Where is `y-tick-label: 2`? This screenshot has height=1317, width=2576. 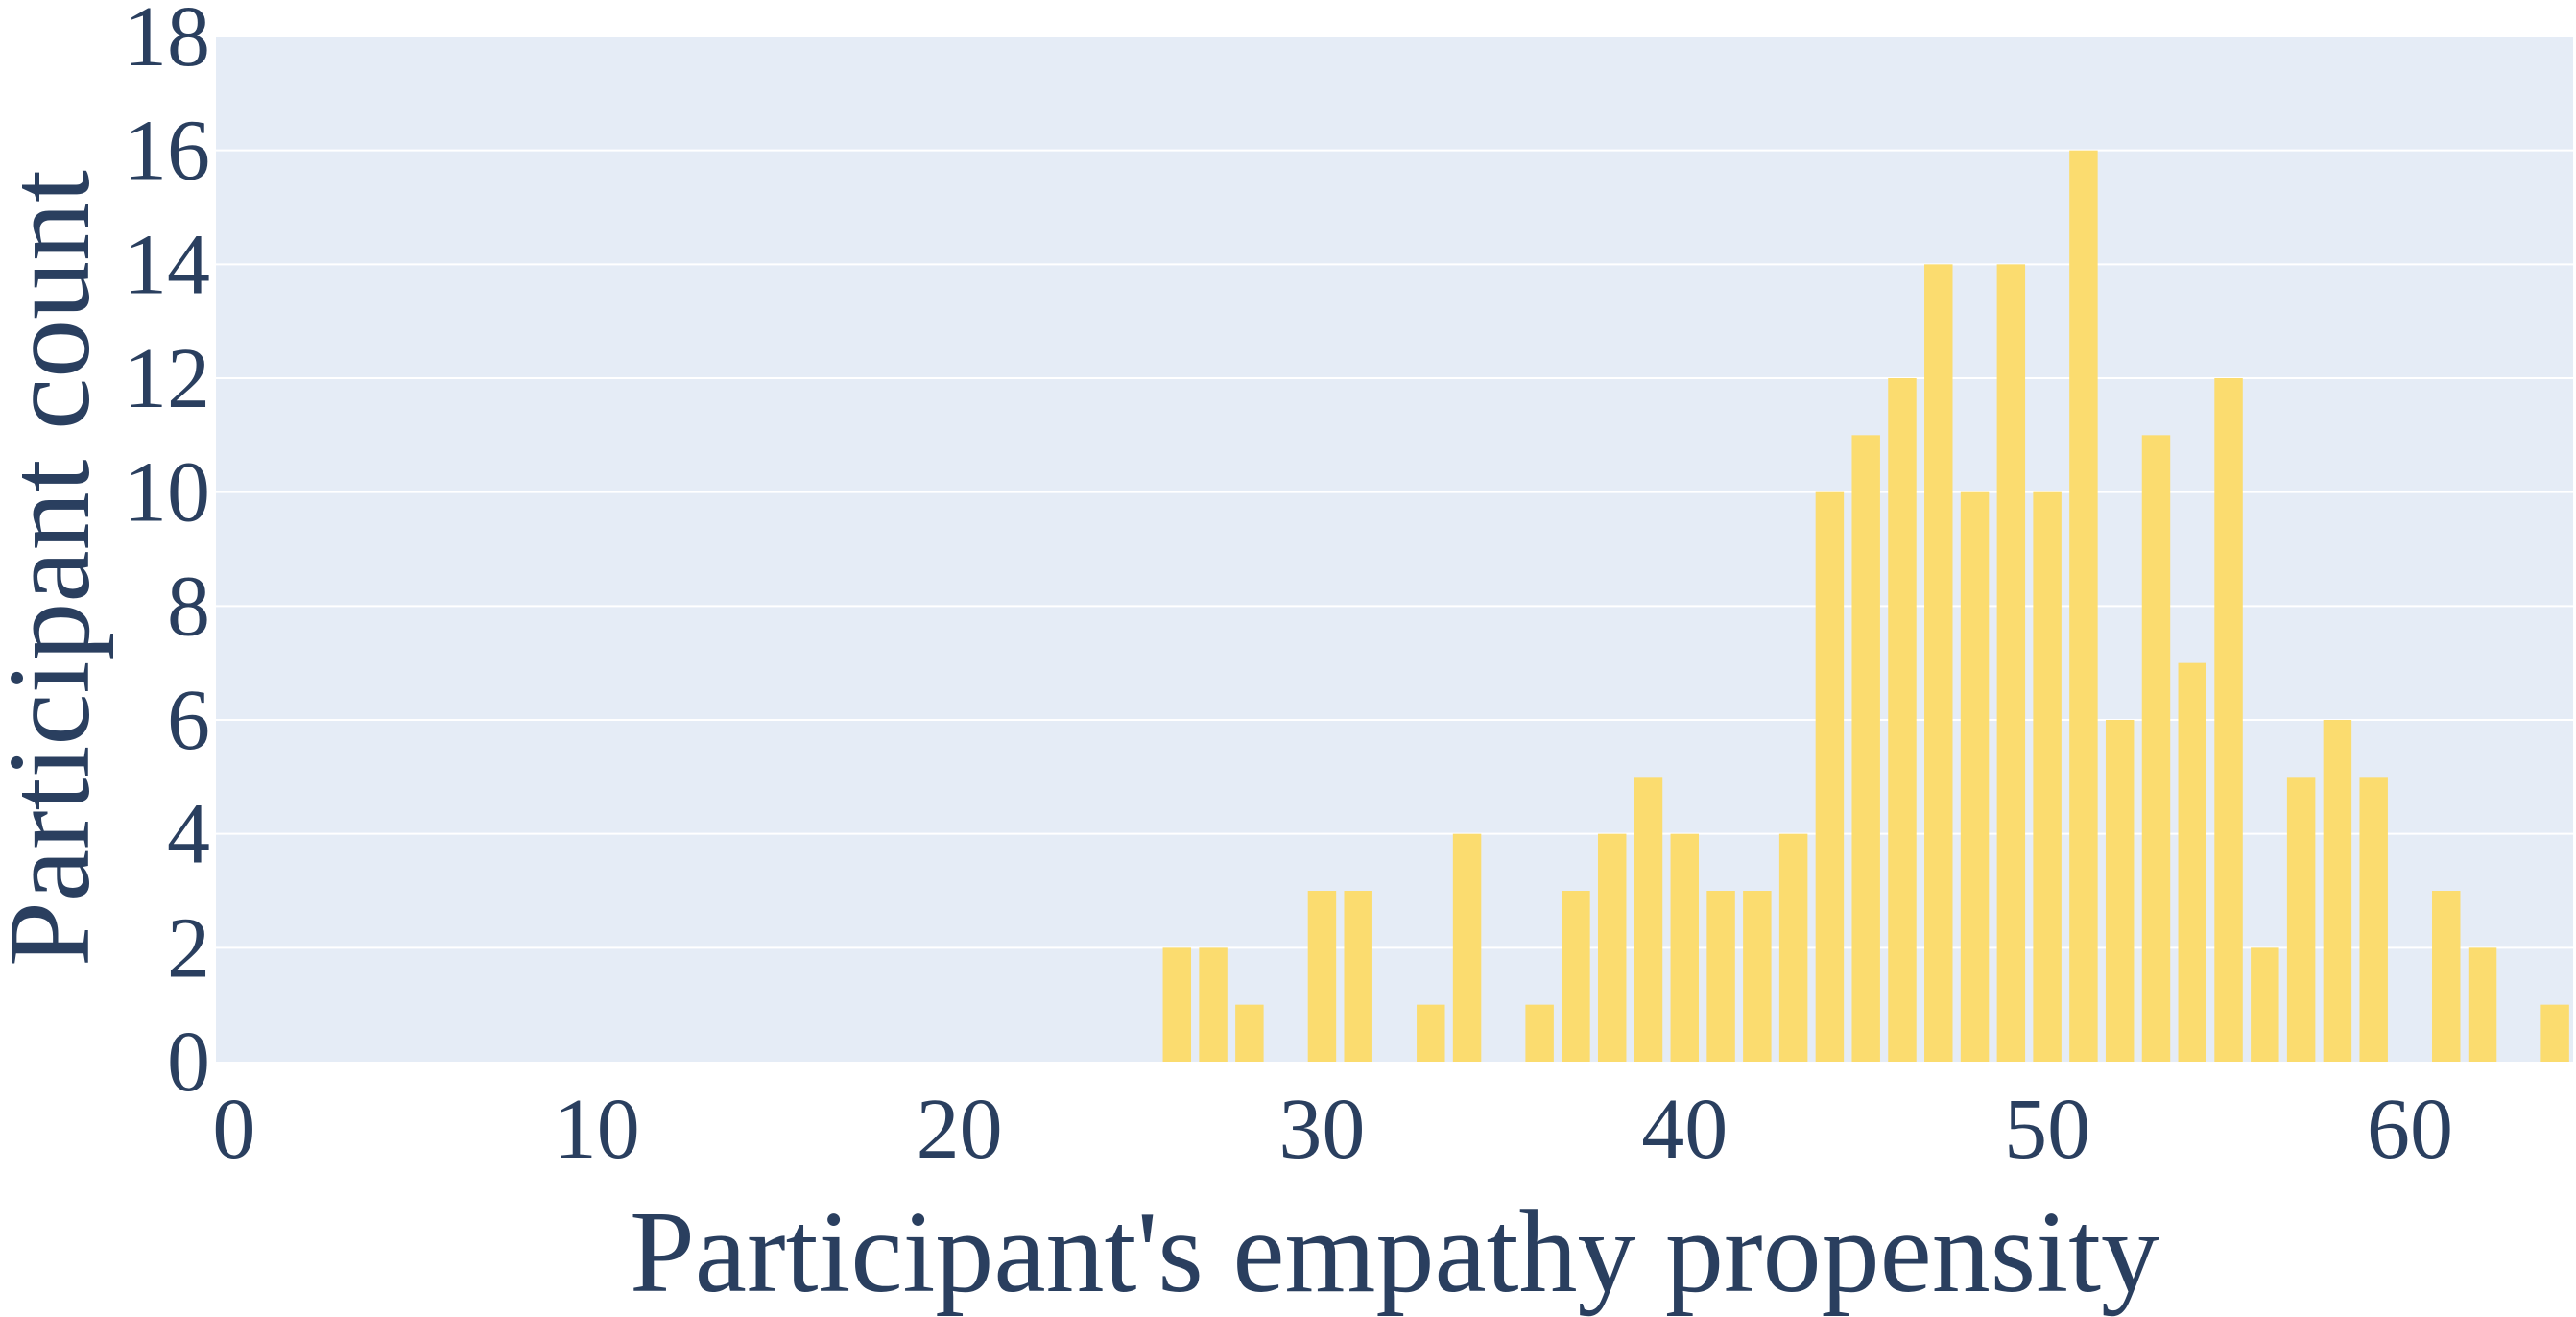 y-tick-label: 2 is located at coordinates (188, 947).